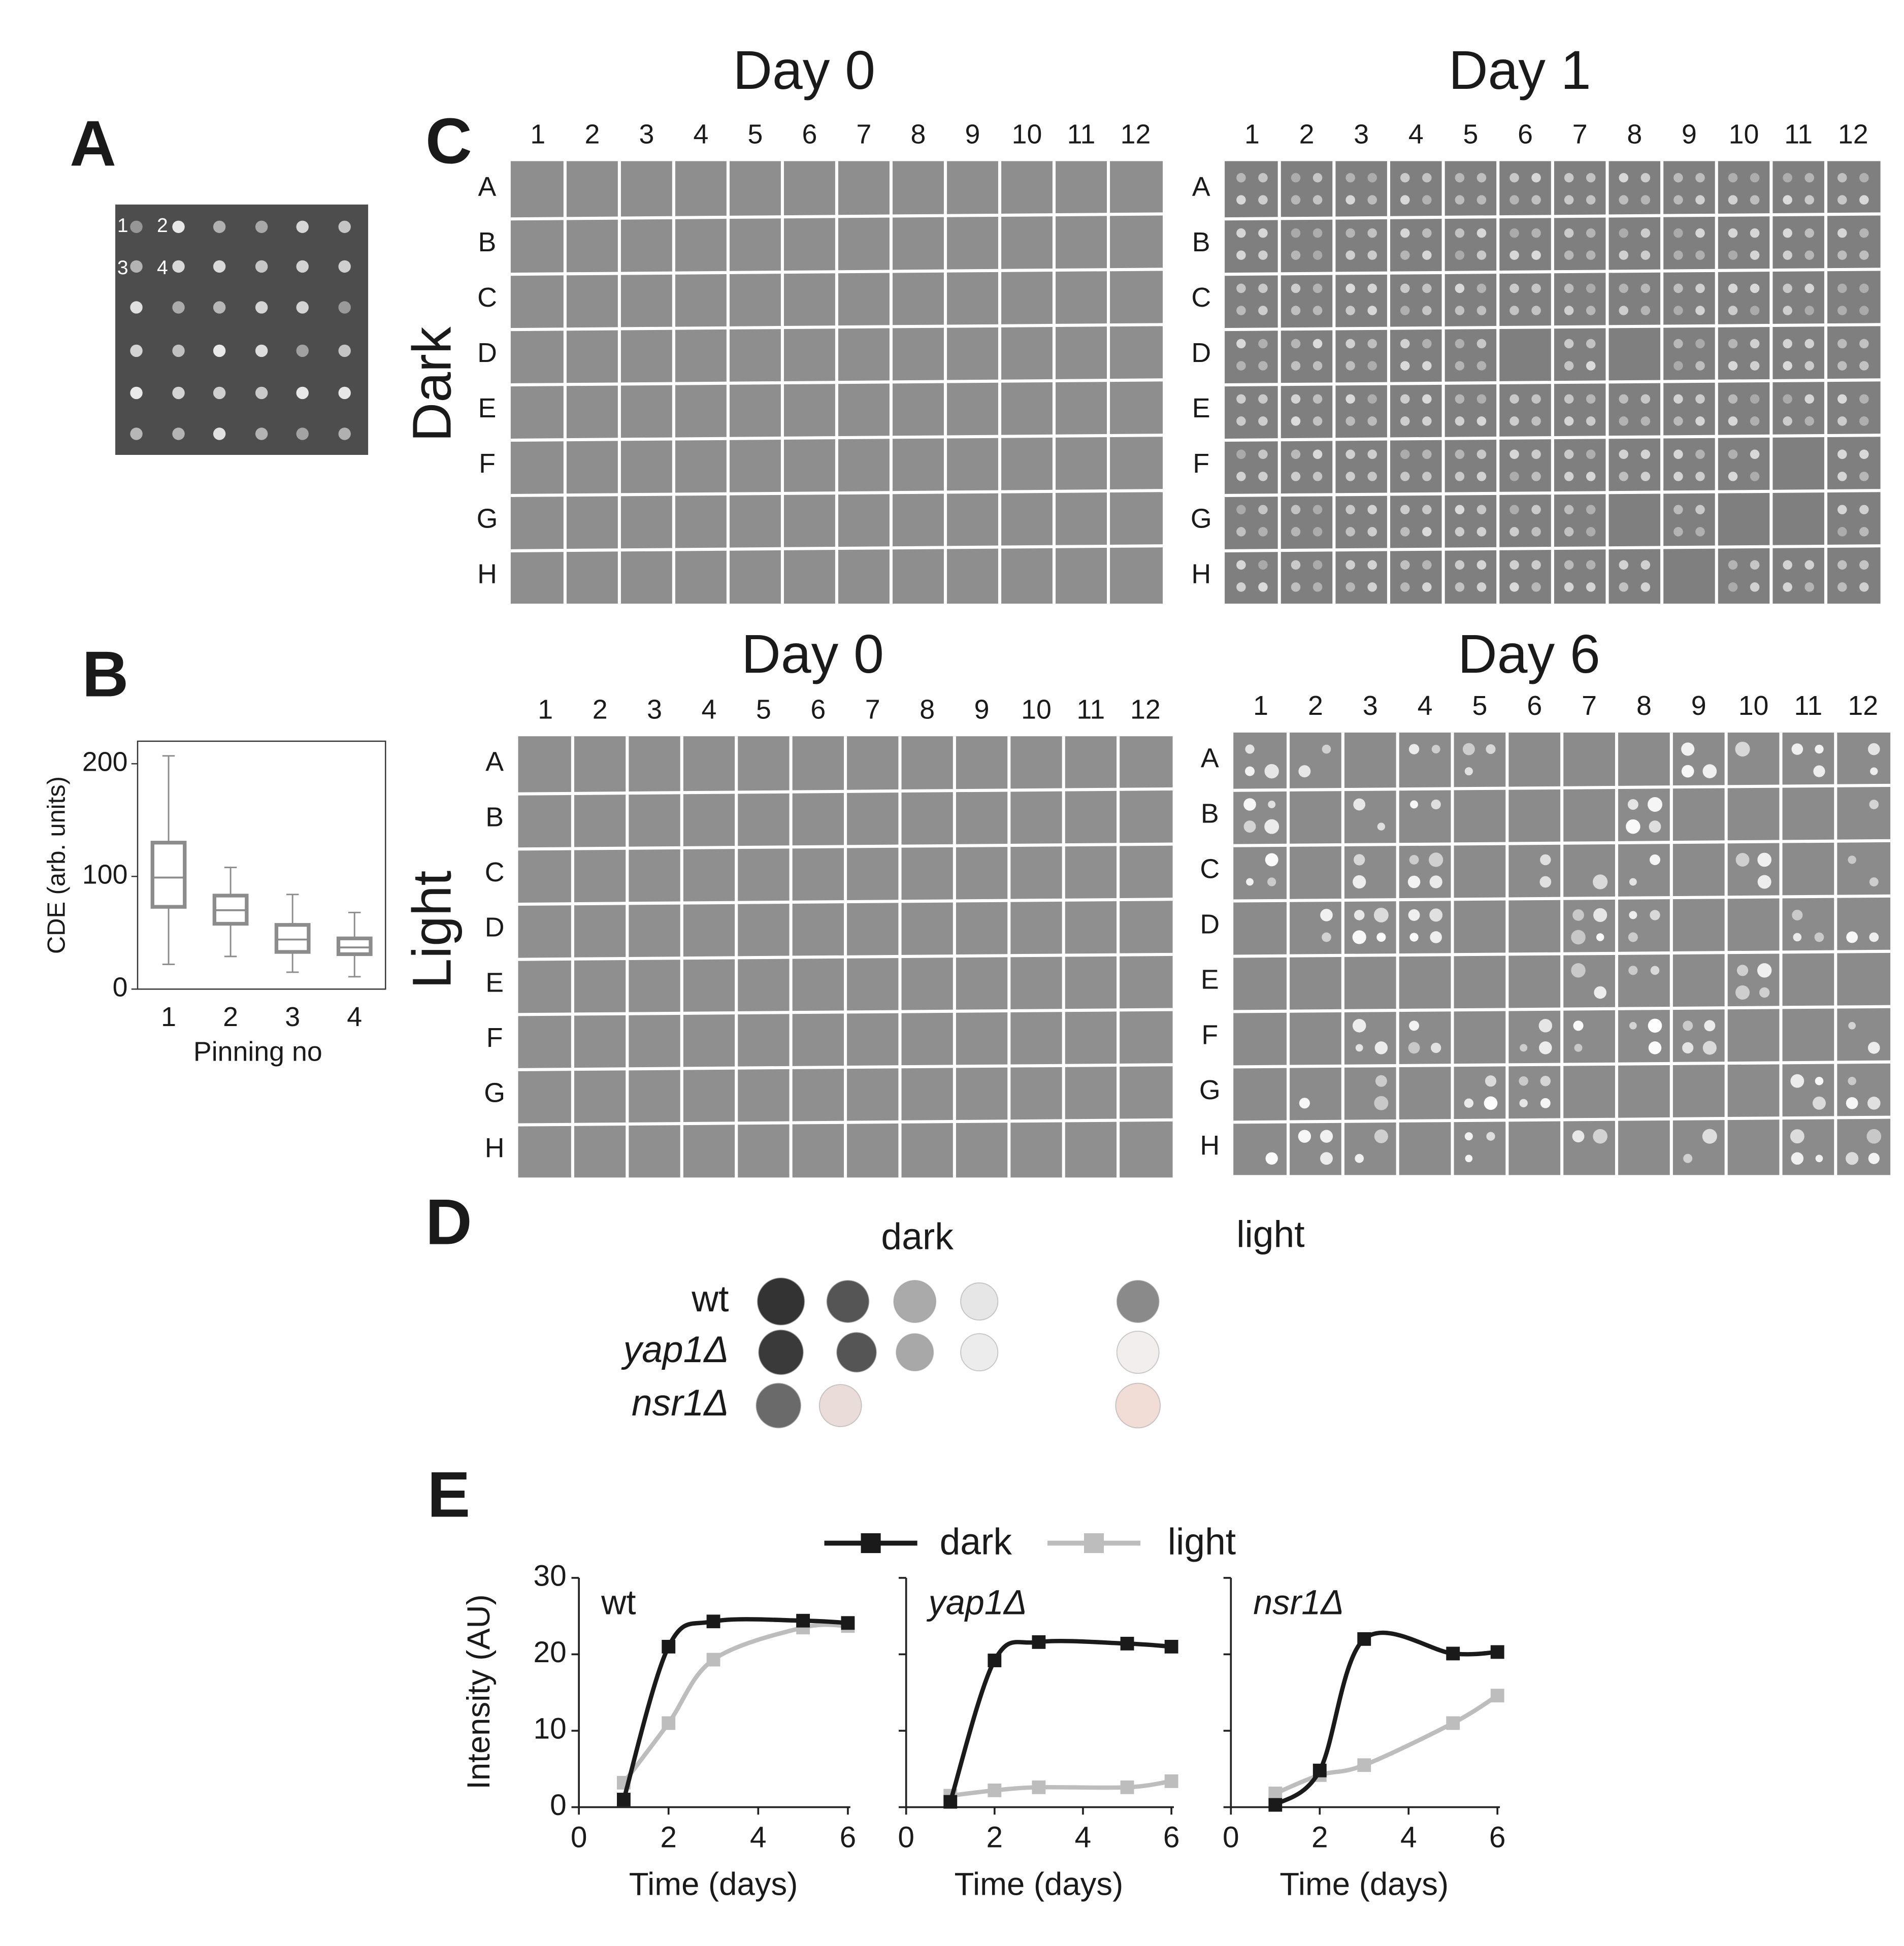 The width and height of the screenshot is (1904, 1946). Describe the element at coordinates (873, 710) in the screenshot. I see `column-label: 7` at that location.